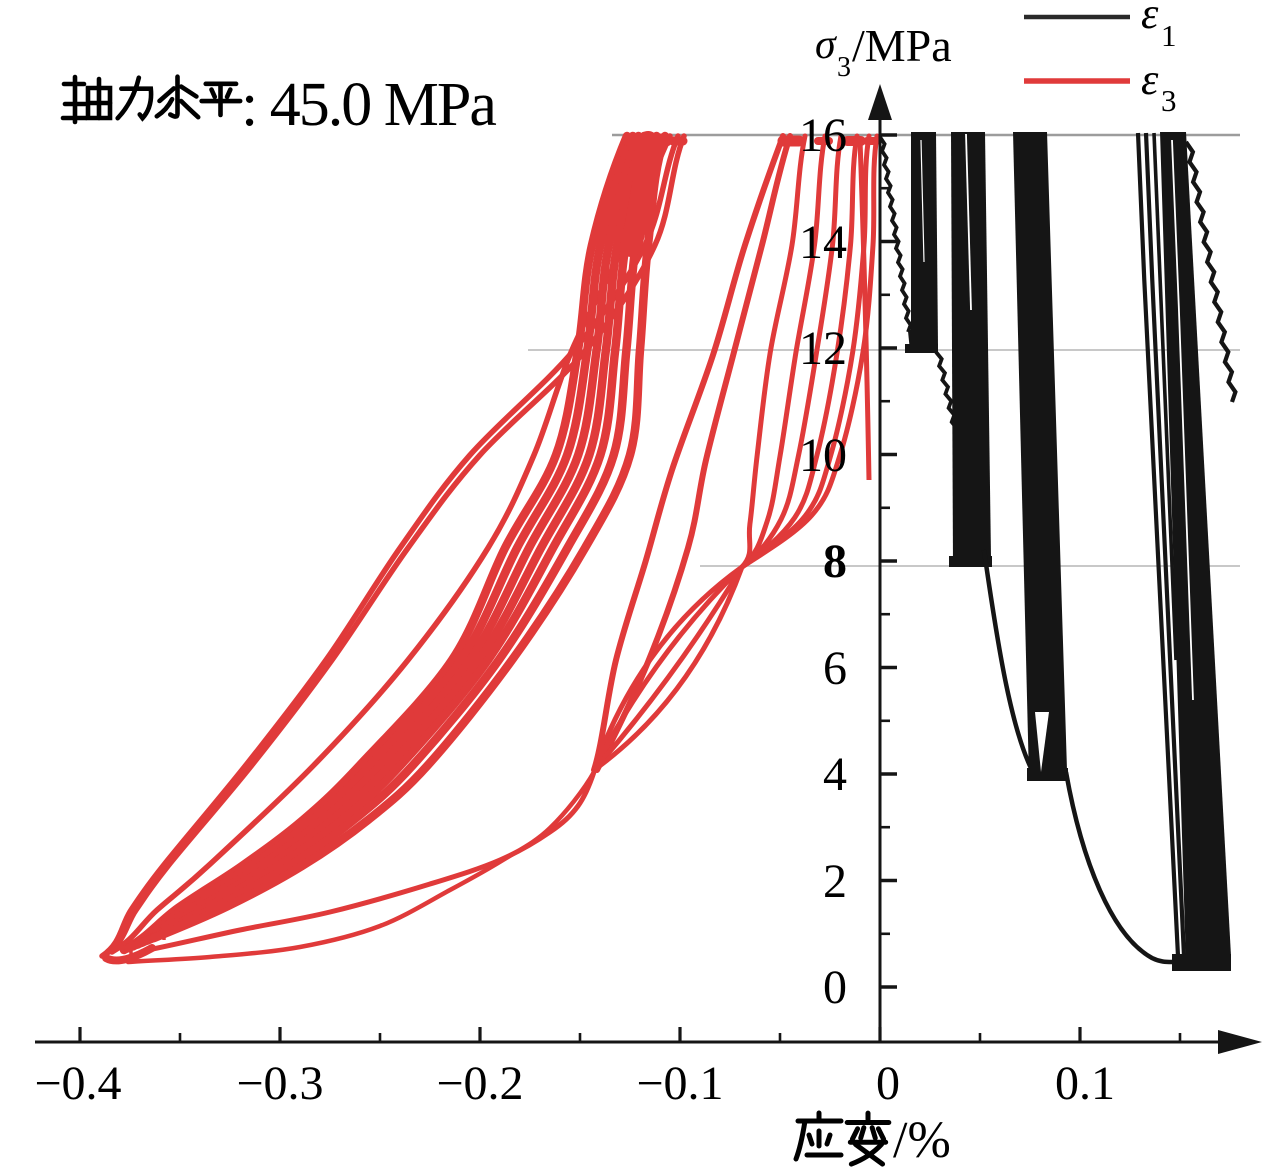  What do you see at coordinates (823, 135) in the screenshot?
I see `svg-text: 16` at bounding box center [823, 135].